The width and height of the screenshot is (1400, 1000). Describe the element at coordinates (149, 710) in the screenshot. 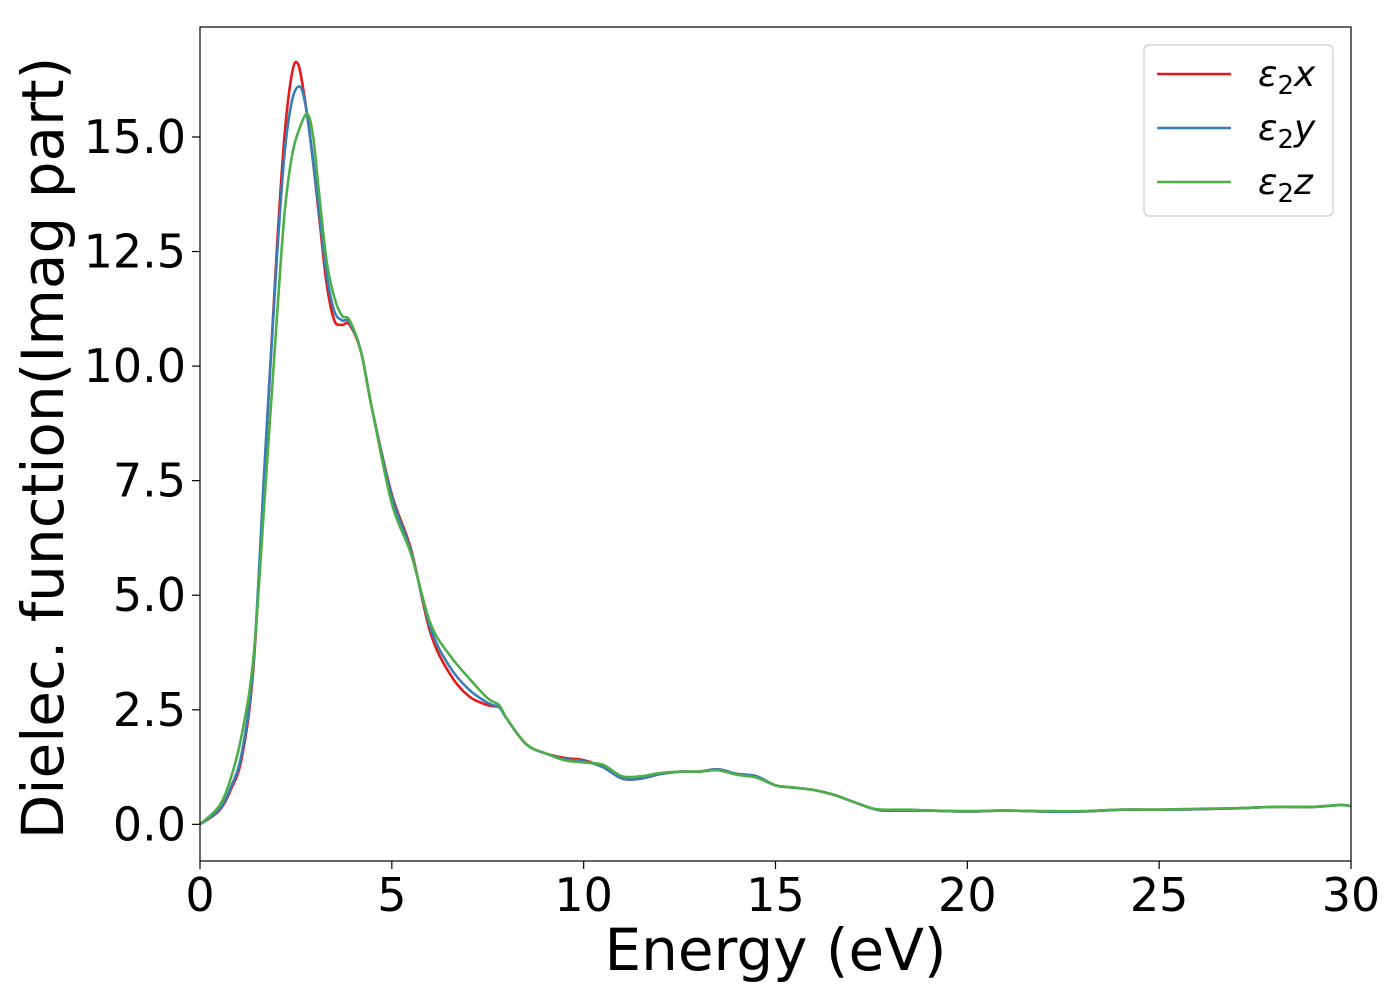

I see `y-tick-label: 2.5` at that location.